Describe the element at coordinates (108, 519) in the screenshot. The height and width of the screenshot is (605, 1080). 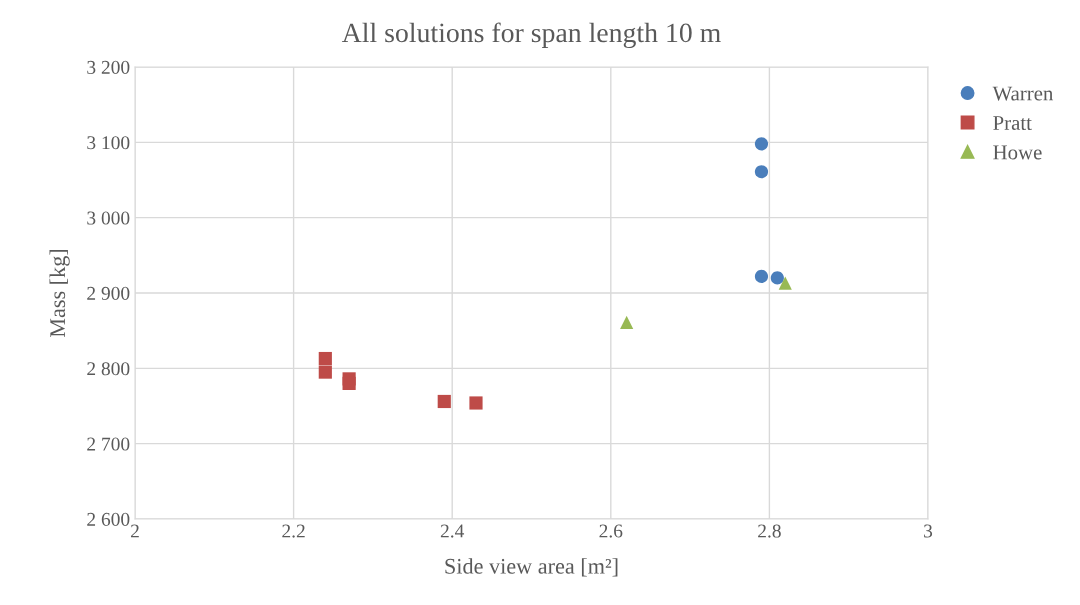
I see `y-tick-label: 2 600` at that location.